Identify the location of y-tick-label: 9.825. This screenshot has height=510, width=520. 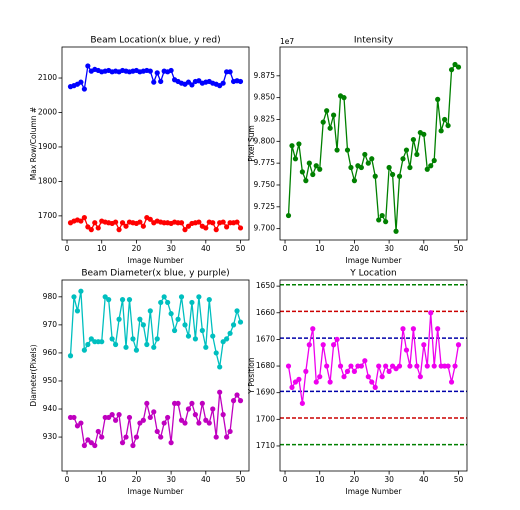
(265, 118).